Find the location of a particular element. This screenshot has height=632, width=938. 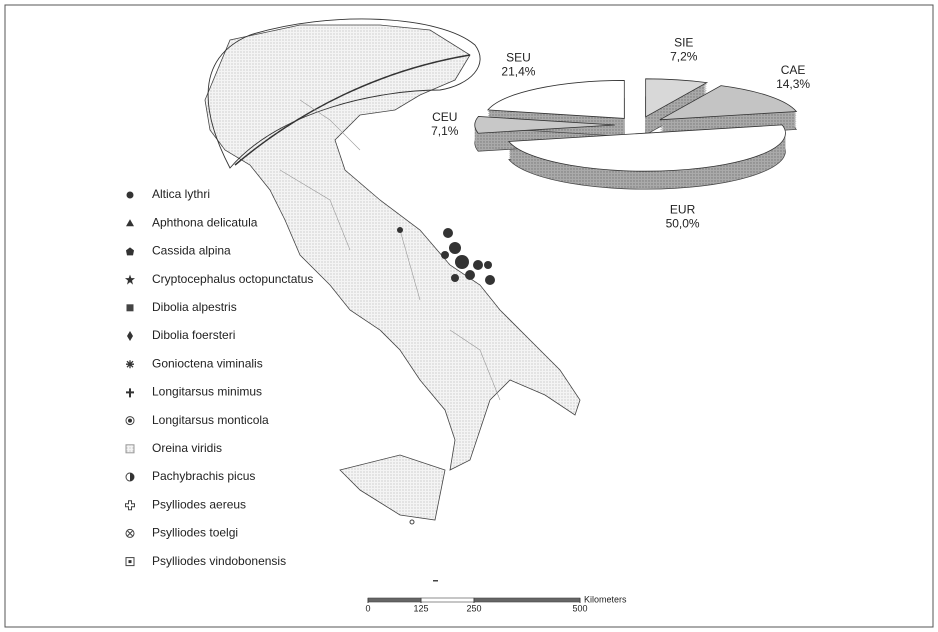

legend-label: Psylliodes toelgi is located at coordinates (195, 533).